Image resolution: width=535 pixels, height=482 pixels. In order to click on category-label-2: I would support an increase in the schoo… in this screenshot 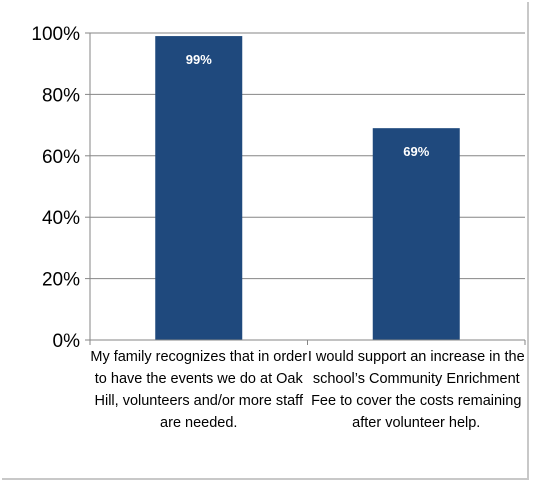, I will do `click(416, 390)`.